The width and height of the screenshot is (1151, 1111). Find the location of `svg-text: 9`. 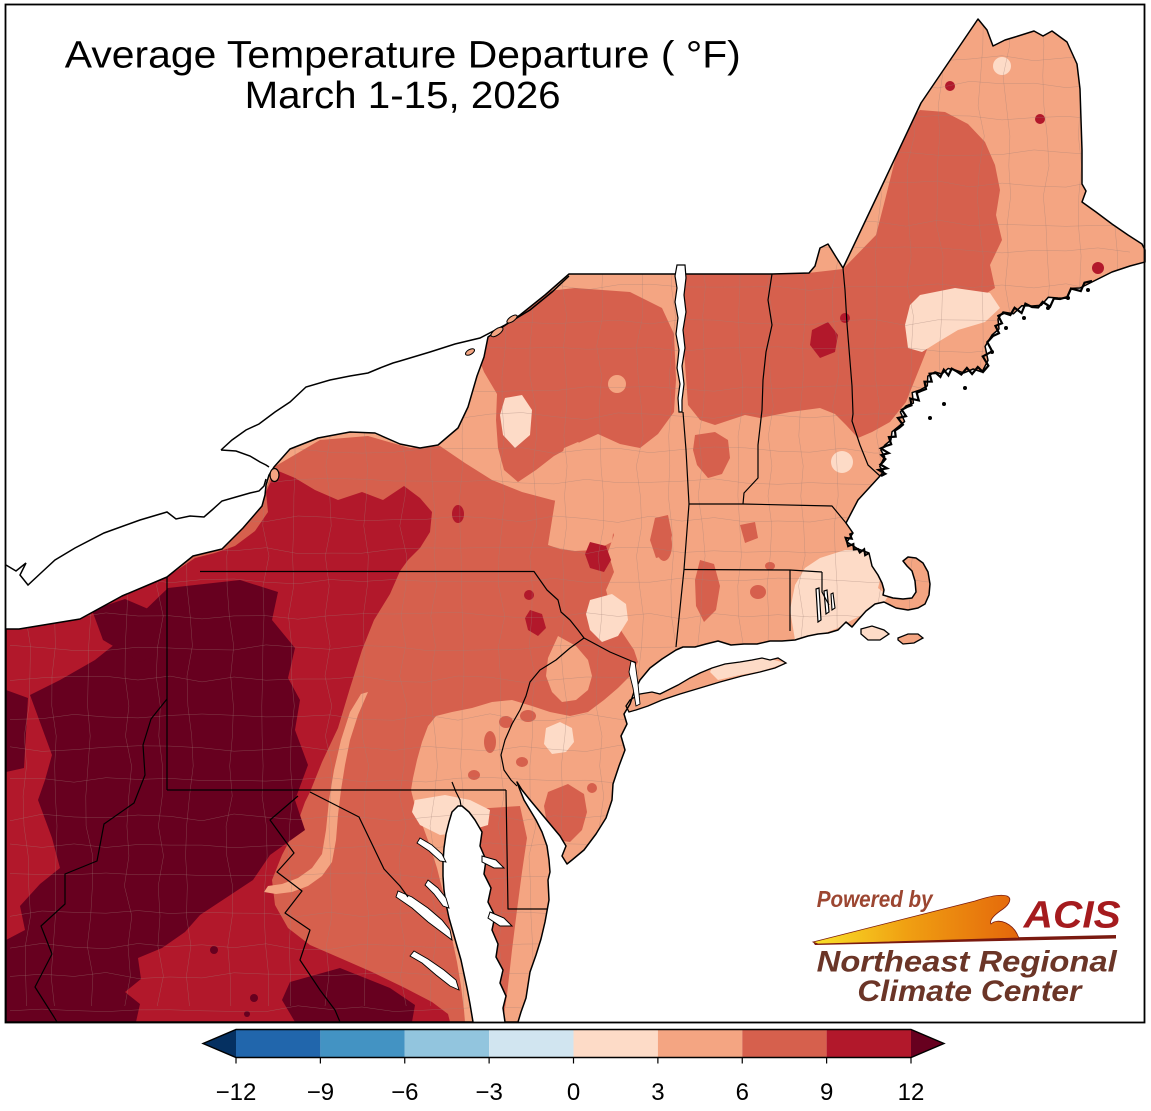

svg-text: 9 is located at coordinates (826, 1092).